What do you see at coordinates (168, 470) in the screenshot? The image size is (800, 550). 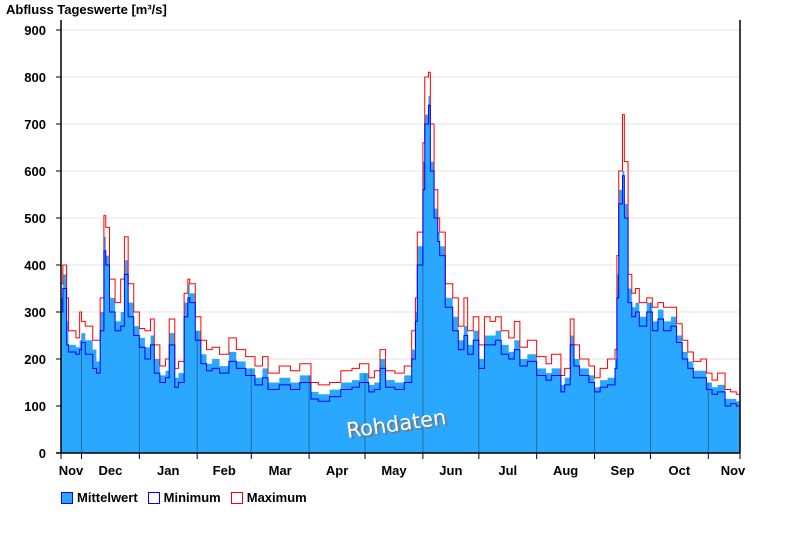 I see `x-tick-label-jan: Jan` at bounding box center [168, 470].